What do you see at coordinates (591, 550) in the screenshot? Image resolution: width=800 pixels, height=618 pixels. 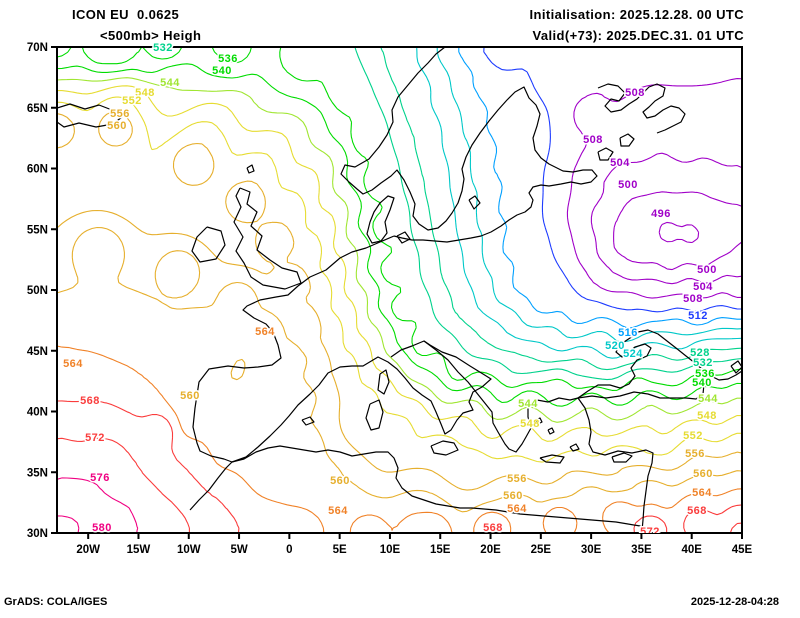 I see `x-axis-label: 30E` at bounding box center [591, 550].